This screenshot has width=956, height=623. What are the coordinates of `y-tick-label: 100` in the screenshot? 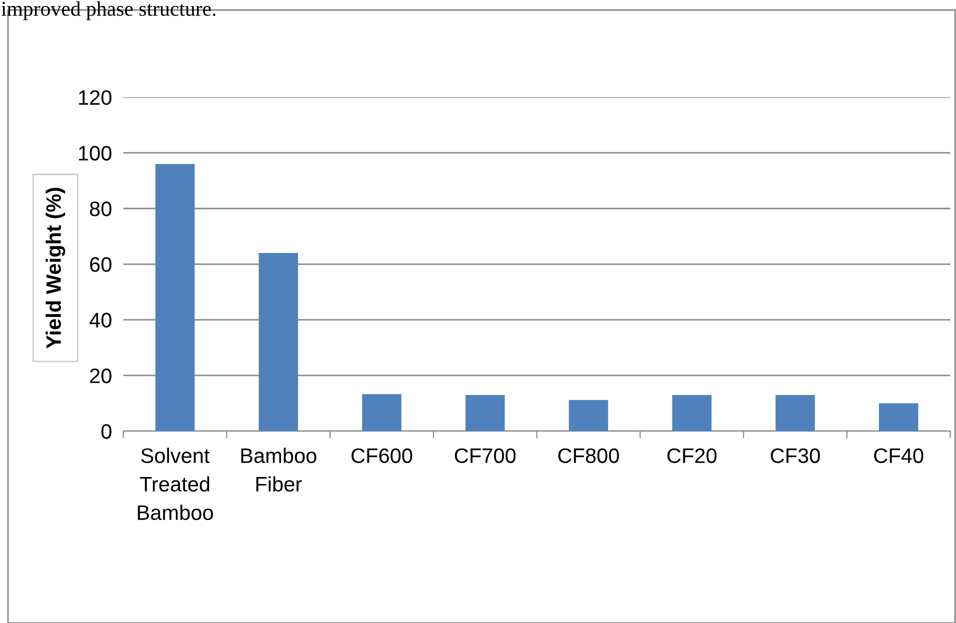 It's located at (95, 153).